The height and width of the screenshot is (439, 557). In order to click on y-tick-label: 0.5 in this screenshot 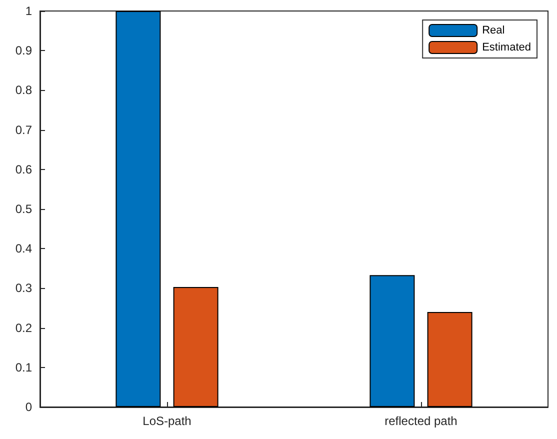, I will do `click(23, 209)`.